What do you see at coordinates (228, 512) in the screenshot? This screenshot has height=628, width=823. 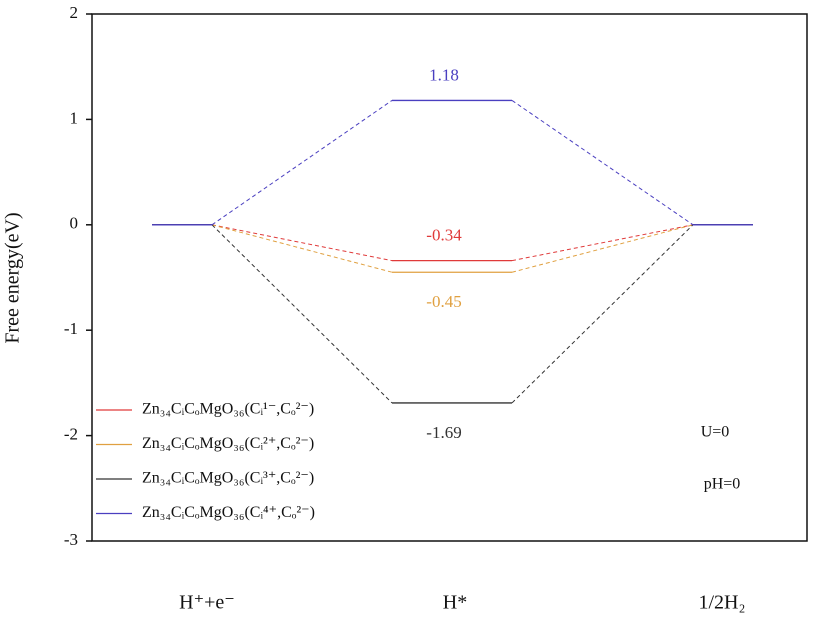 I see `legend-label: Zn₃₄CᵢCₒMgO₃₆(Cᵢ⁴⁺,Cₒ²⁻)` at bounding box center [228, 512].